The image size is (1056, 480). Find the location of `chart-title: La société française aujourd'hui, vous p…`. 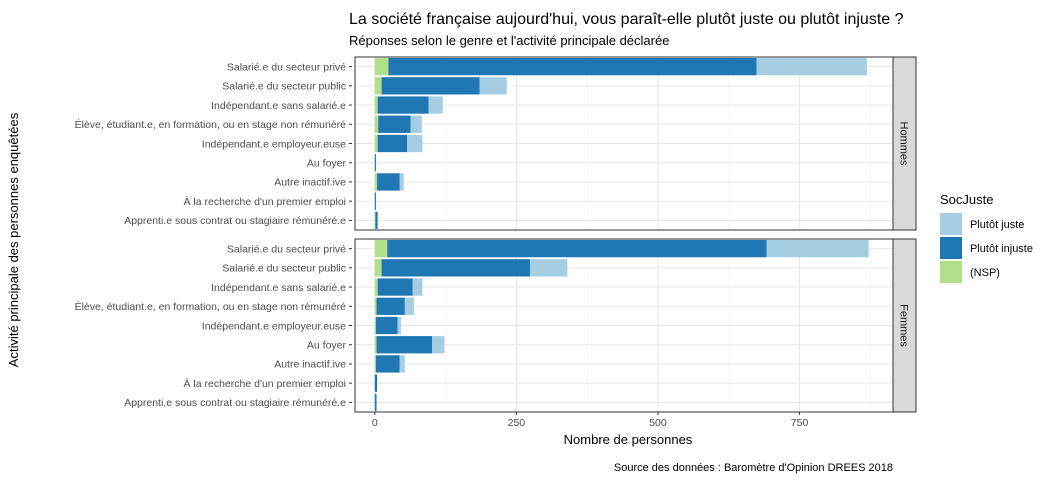

chart-title: La société française aujourd'hui, vous p… is located at coordinates (626, 19).